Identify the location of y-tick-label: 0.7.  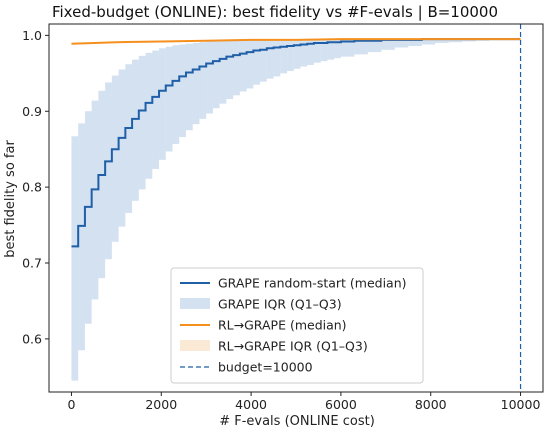
(32, 263).